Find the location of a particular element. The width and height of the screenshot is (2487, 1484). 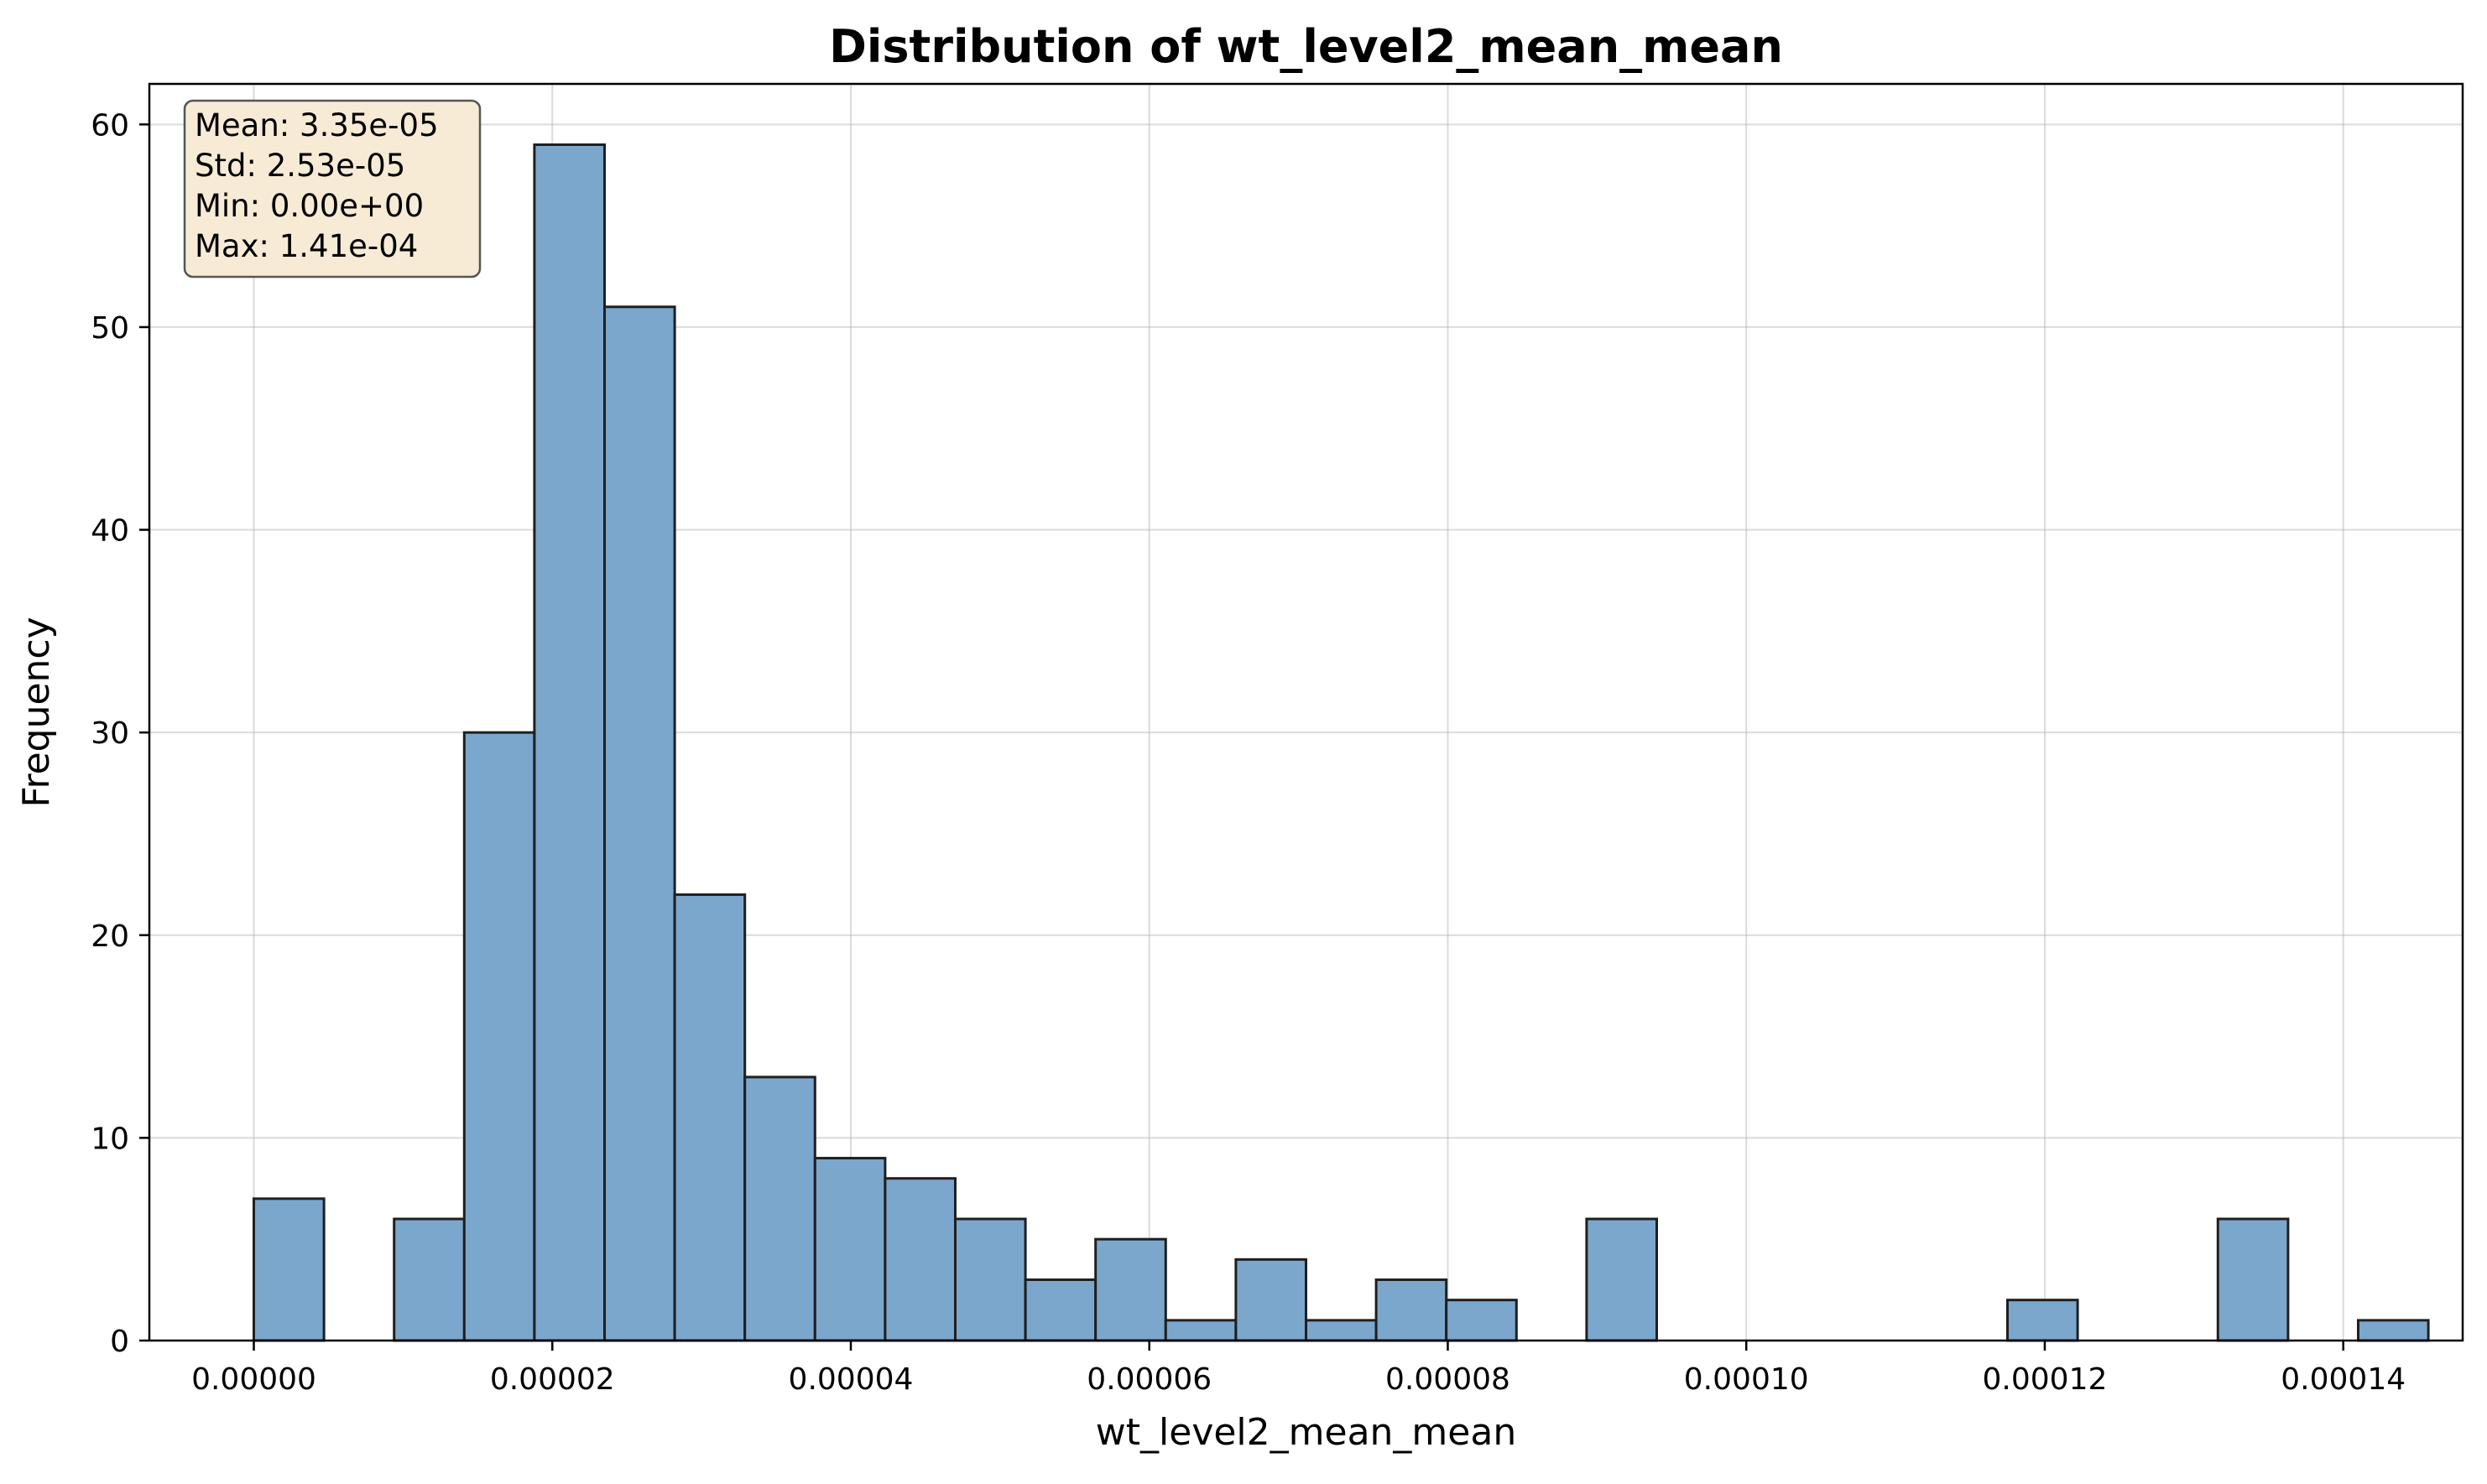

y-tick-label: 40 is located at coordinates (110, 531).